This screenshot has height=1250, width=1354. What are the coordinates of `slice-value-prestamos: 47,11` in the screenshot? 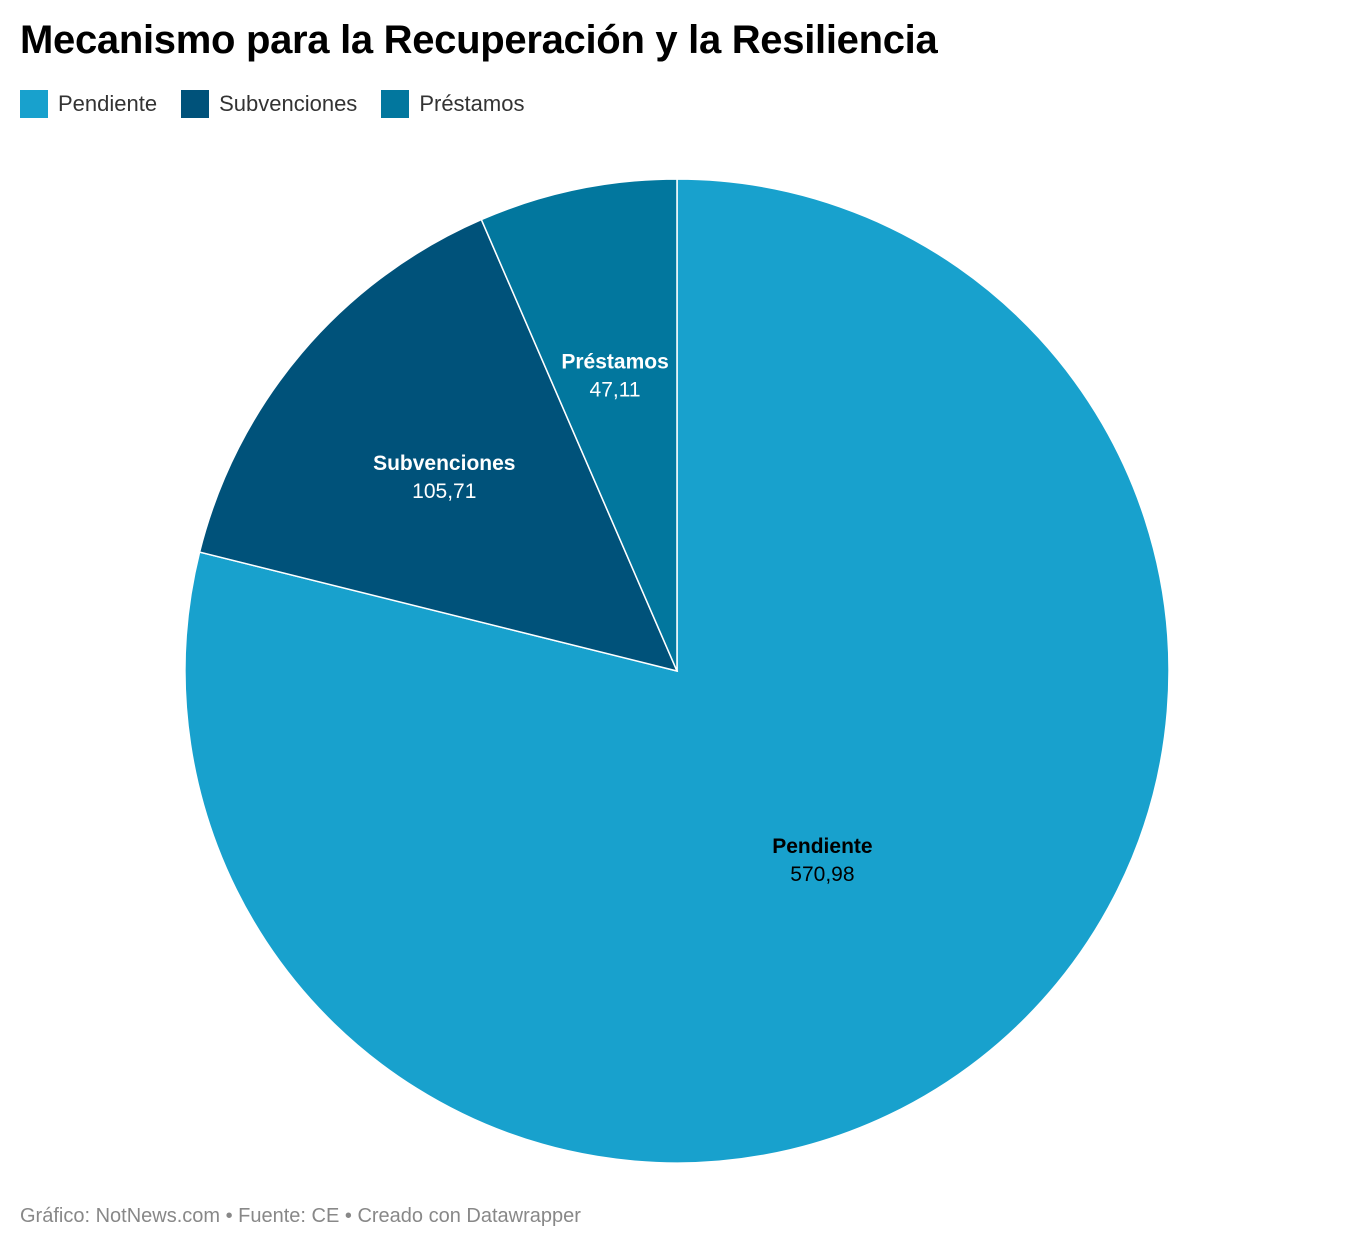 It's located at (615, 389).